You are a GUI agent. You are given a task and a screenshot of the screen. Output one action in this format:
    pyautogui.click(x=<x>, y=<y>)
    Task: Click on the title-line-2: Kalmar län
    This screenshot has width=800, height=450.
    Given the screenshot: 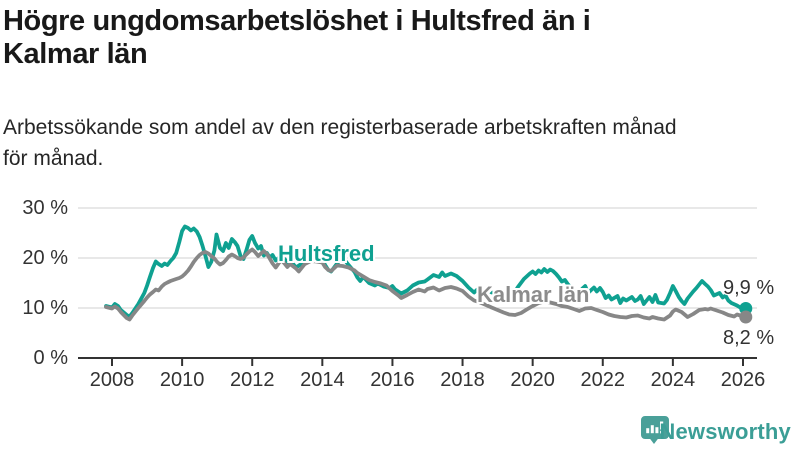 What is the action you would take?
    pyautogui.click(x=75, y=54)
    